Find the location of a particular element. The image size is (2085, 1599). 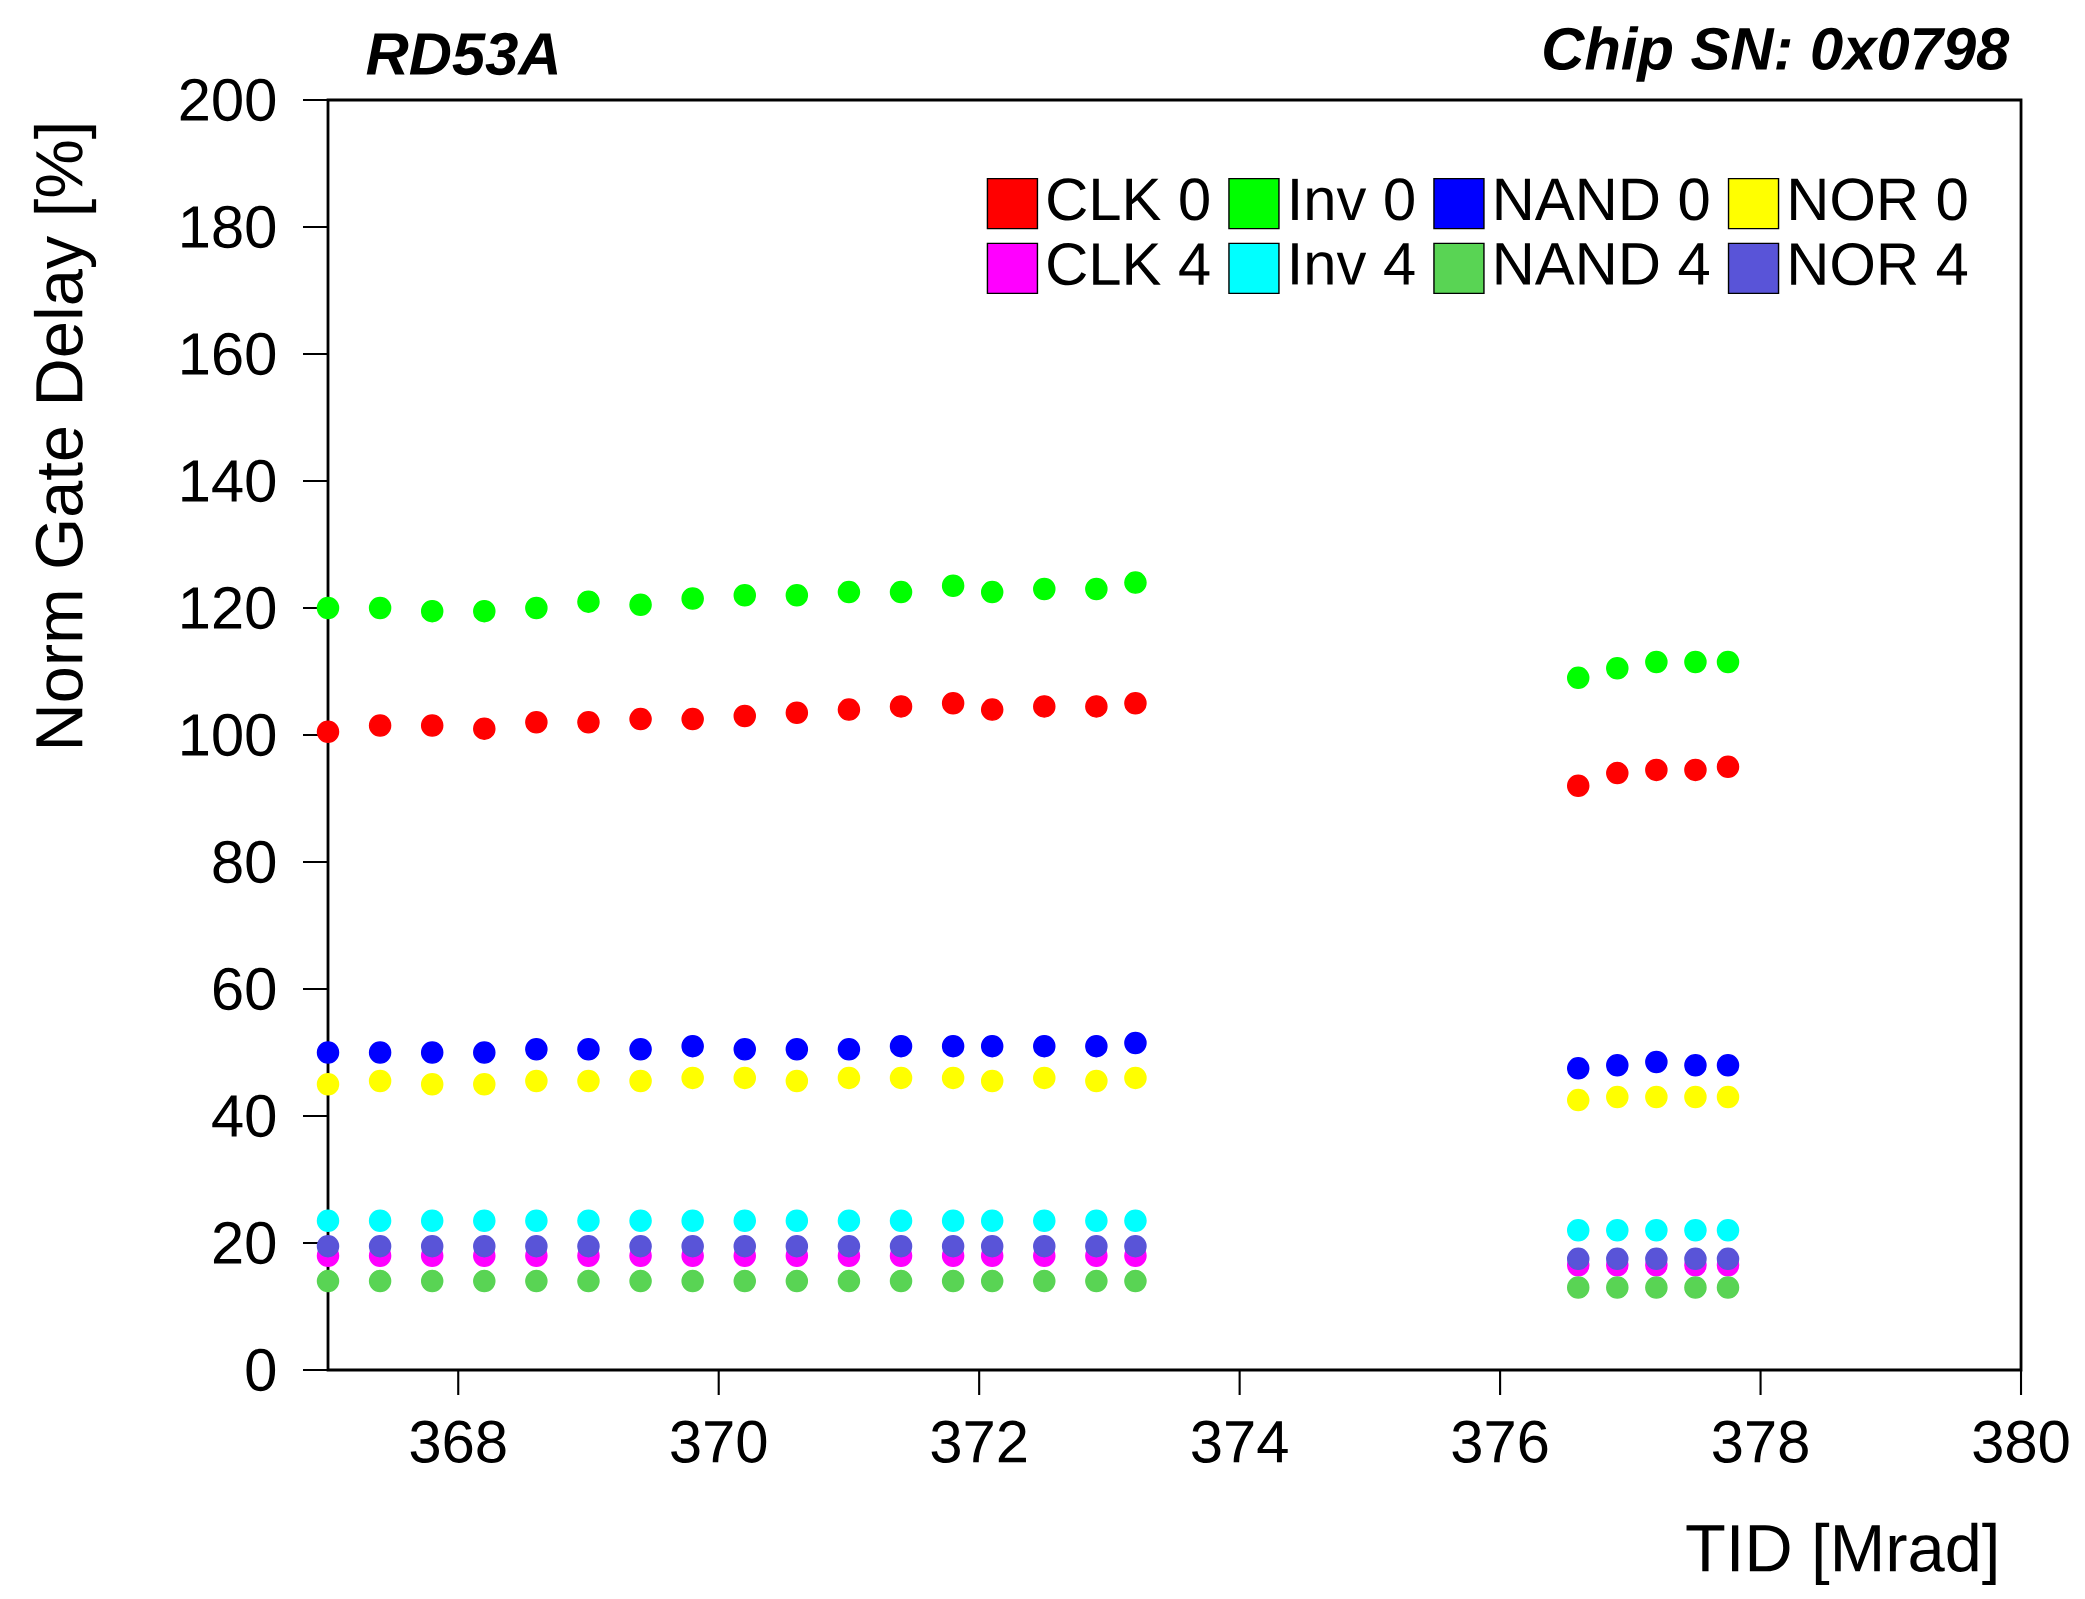

legend-label: NOR 4 is located at coordinates (1879, 264).